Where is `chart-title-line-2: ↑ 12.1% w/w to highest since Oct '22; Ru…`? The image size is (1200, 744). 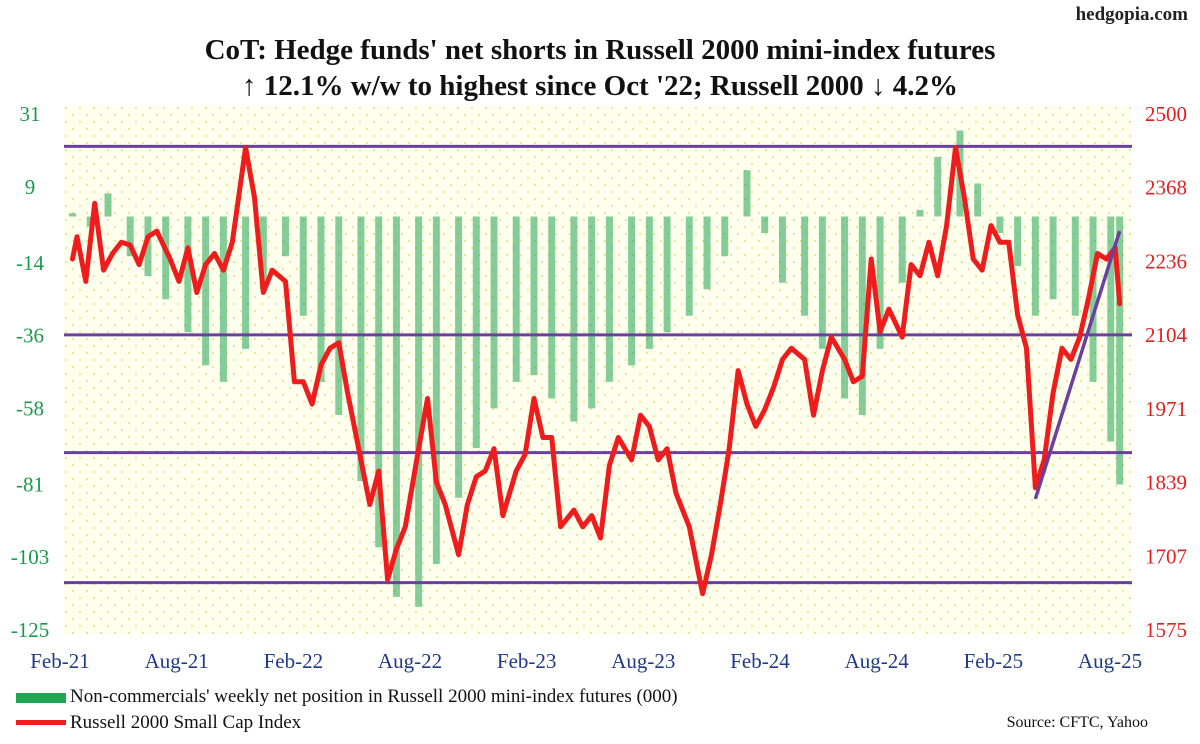
chart-title-line-2: ↑ 12.1% w/w to highest since Oct '22; Ru… is located at coordinates (600, 86).